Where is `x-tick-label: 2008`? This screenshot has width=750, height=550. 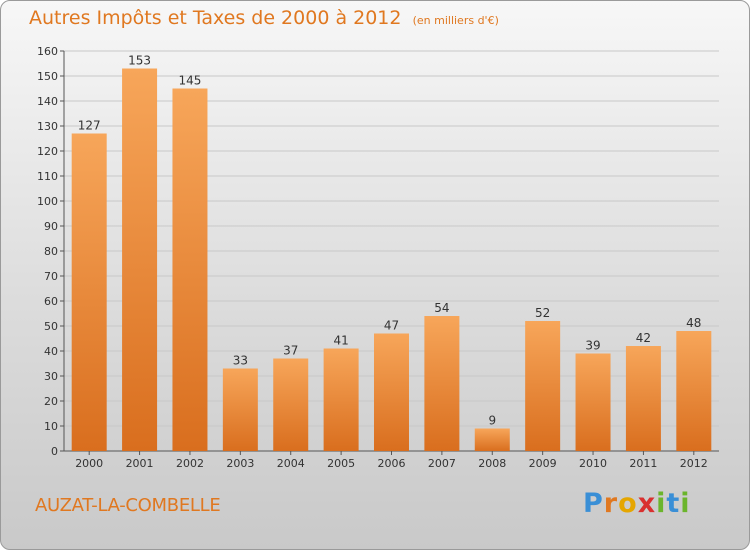 x-tick-label: 2008 is located at coordinates (492, 463).